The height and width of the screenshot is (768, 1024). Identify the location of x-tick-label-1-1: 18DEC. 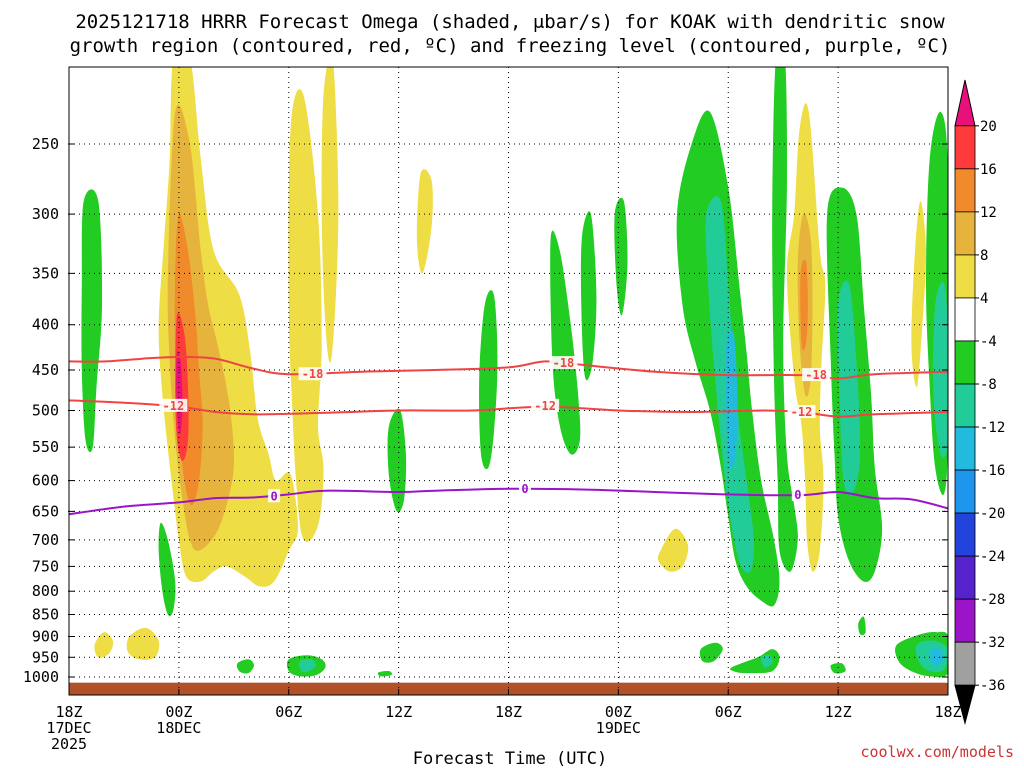
(178, 728).